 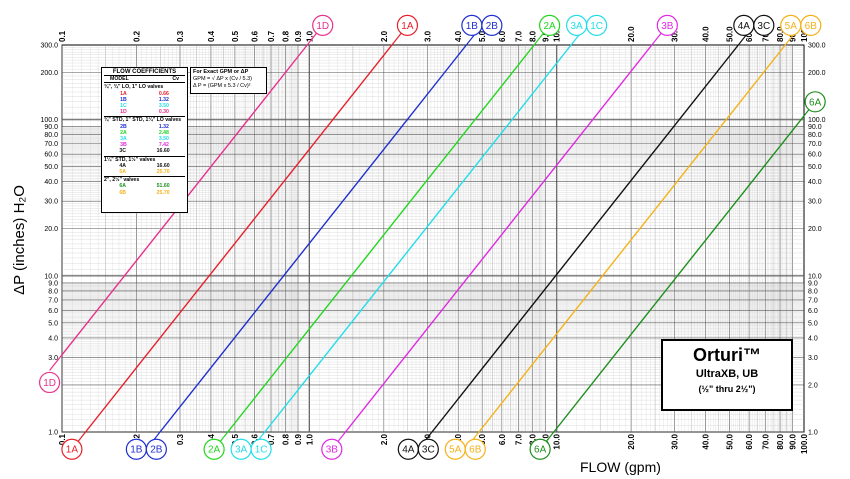 I want to click on bottom-bubble-1C-label: 1C, so click(x=261, y=450).